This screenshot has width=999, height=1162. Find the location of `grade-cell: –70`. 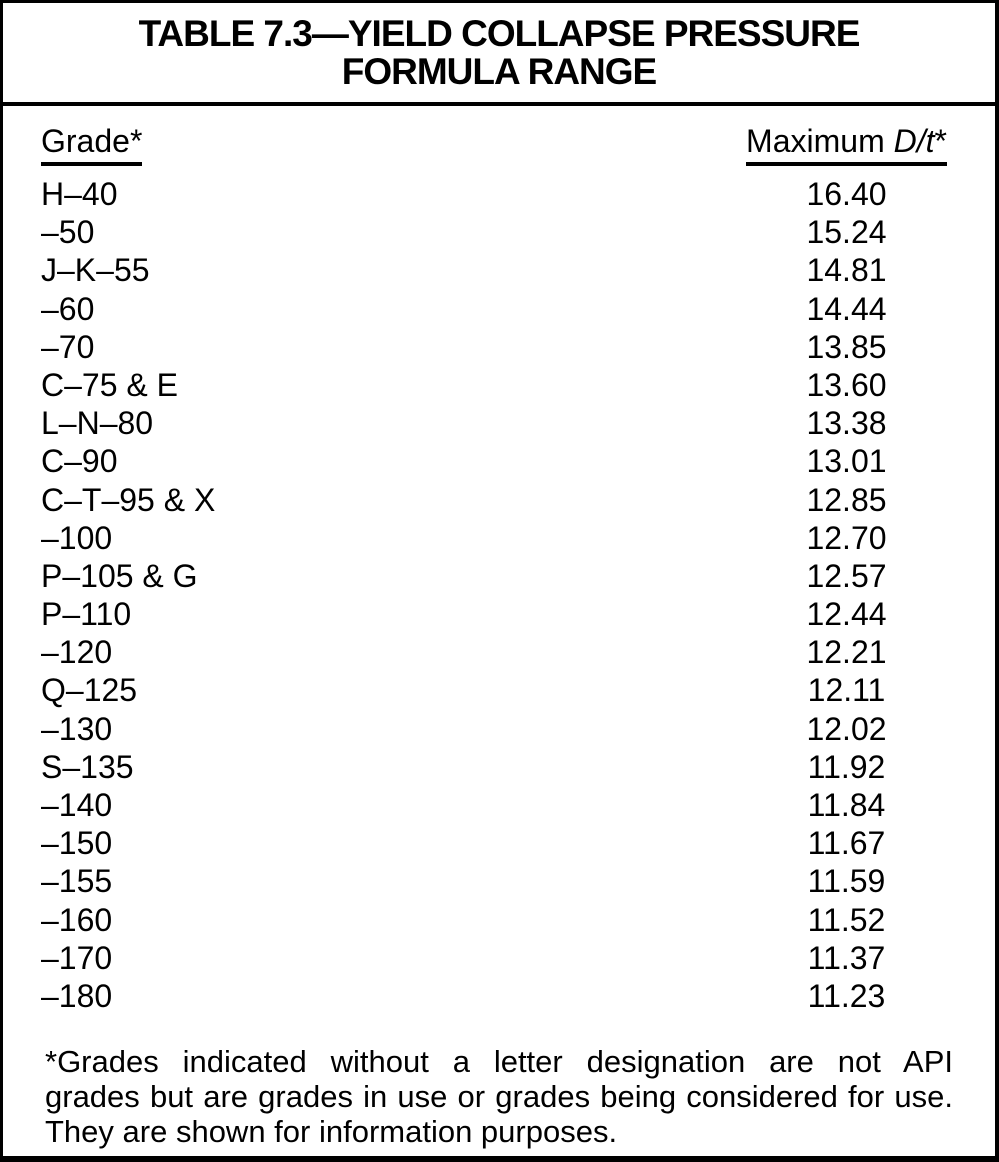

grade-cell: –70 is located at coordinates (68, 346).